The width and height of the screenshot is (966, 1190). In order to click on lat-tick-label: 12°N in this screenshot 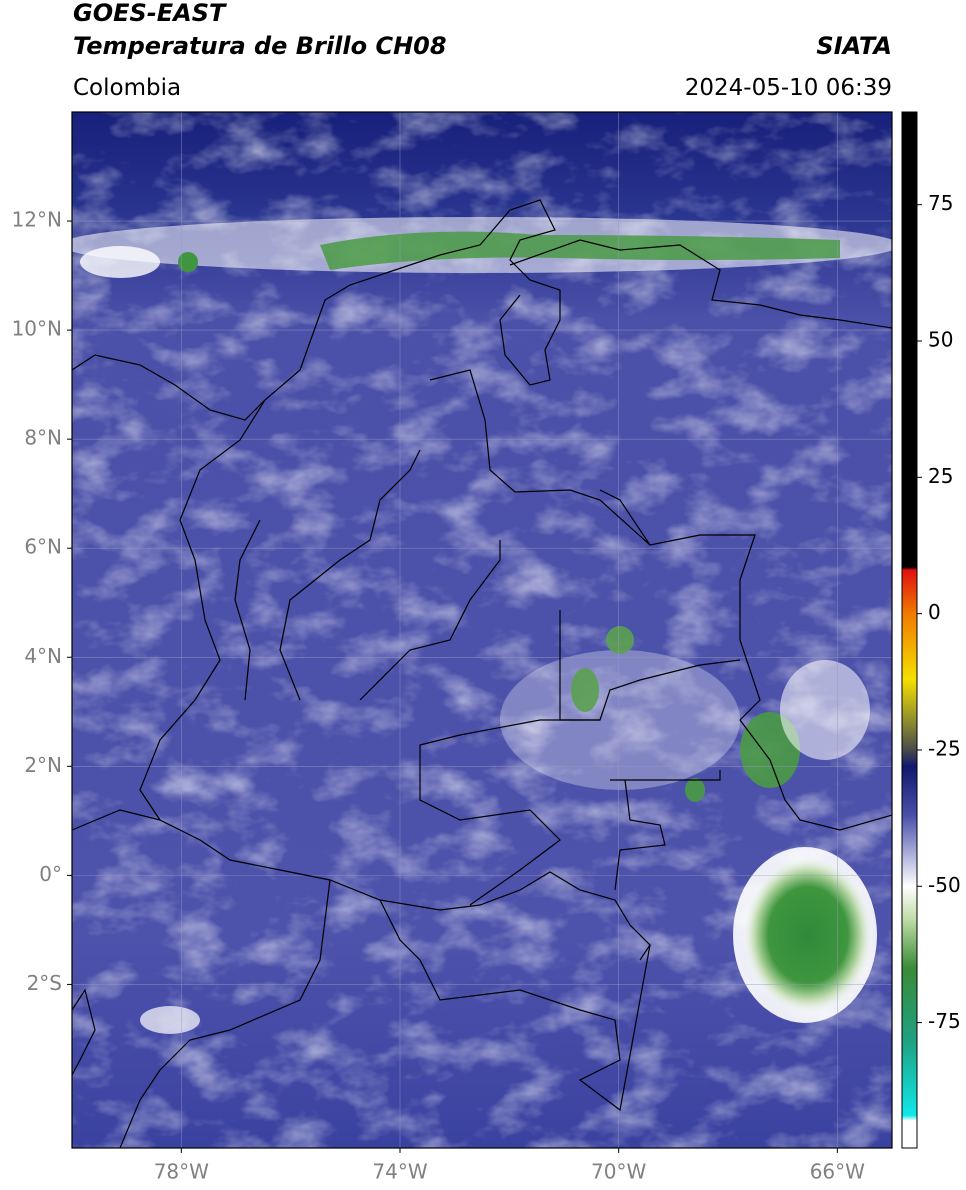, I will do `click(37, 220)`.